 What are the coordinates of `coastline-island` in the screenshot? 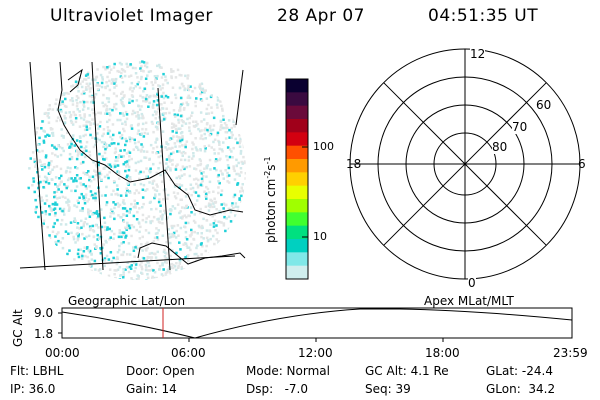 It's located at (75, 80).